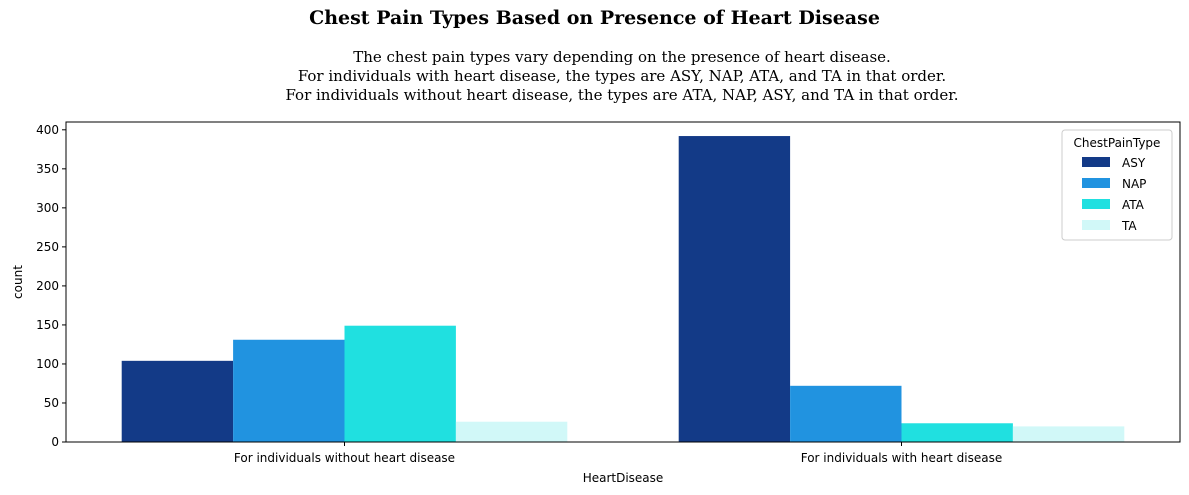  I want to click on legend-label-ata: ATA, so click(1133, 205).